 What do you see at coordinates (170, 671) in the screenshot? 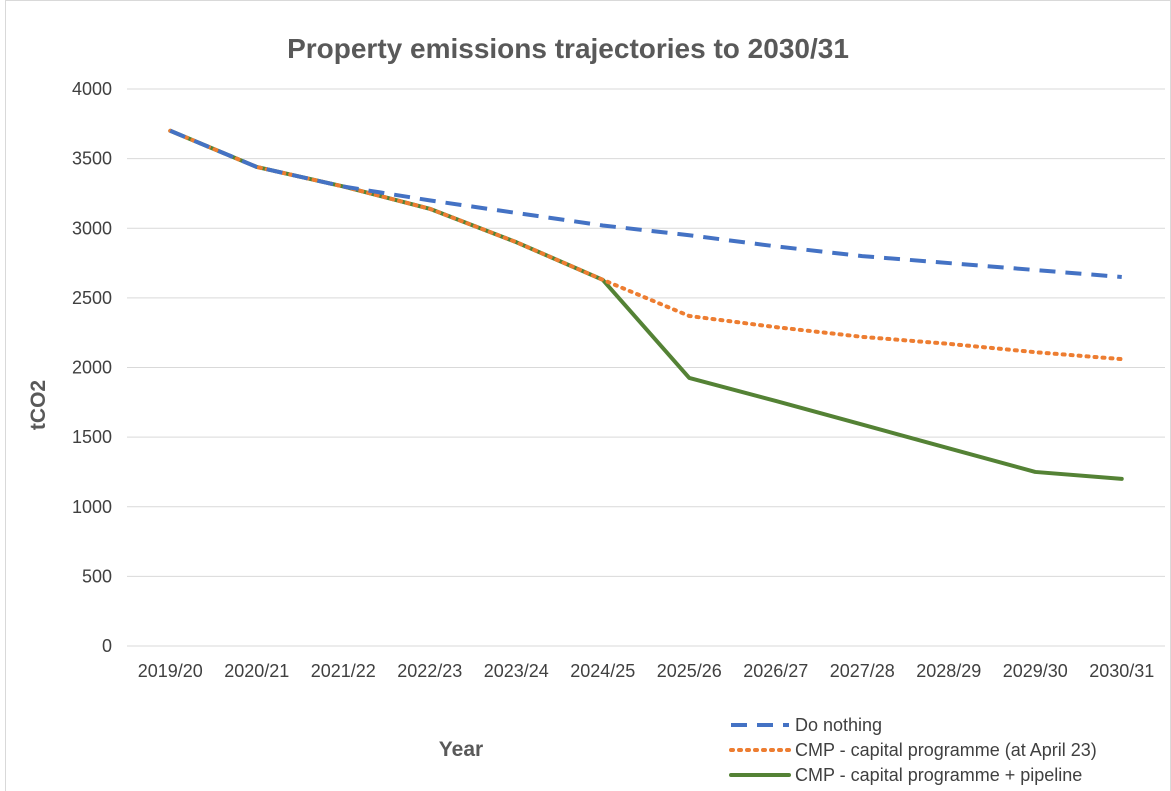
I see `x-tick-label: 2019/20` at bounding box center [170, 671].